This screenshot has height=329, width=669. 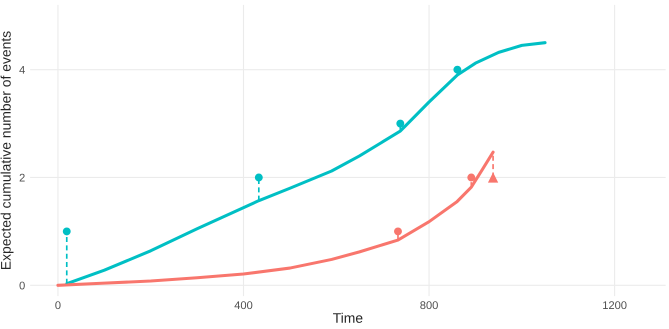 I want to click on x-tick-label: 0, so click(x=58, y=305).